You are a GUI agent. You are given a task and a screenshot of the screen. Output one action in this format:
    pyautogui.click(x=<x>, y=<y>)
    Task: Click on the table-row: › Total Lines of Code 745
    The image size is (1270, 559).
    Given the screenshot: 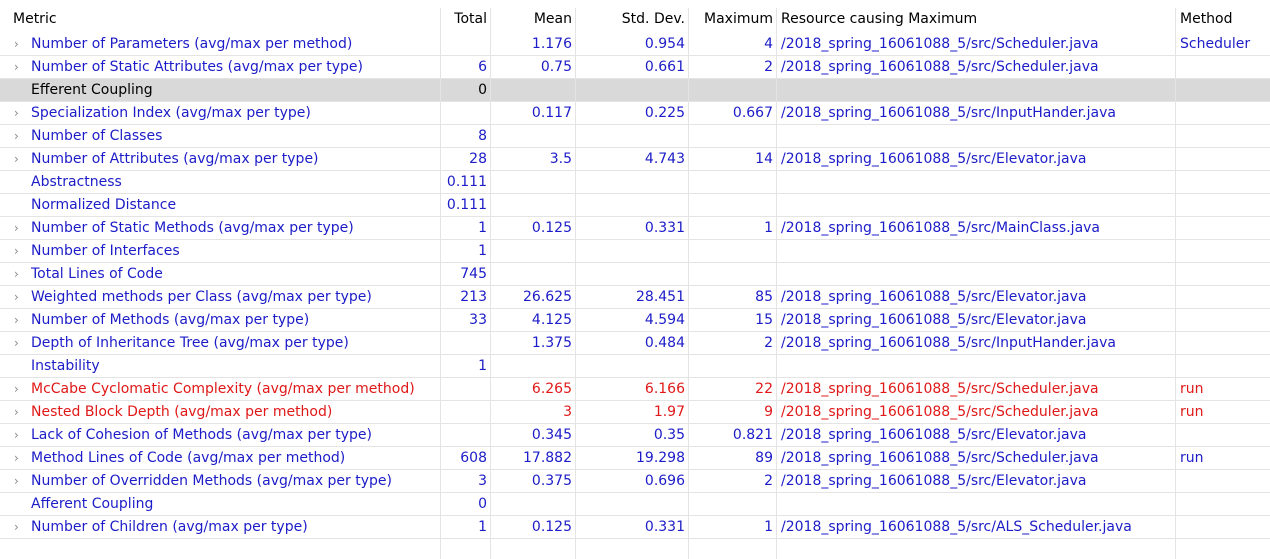 What is the action you would take?
    pyautogui.click(x=635, y=274)
    